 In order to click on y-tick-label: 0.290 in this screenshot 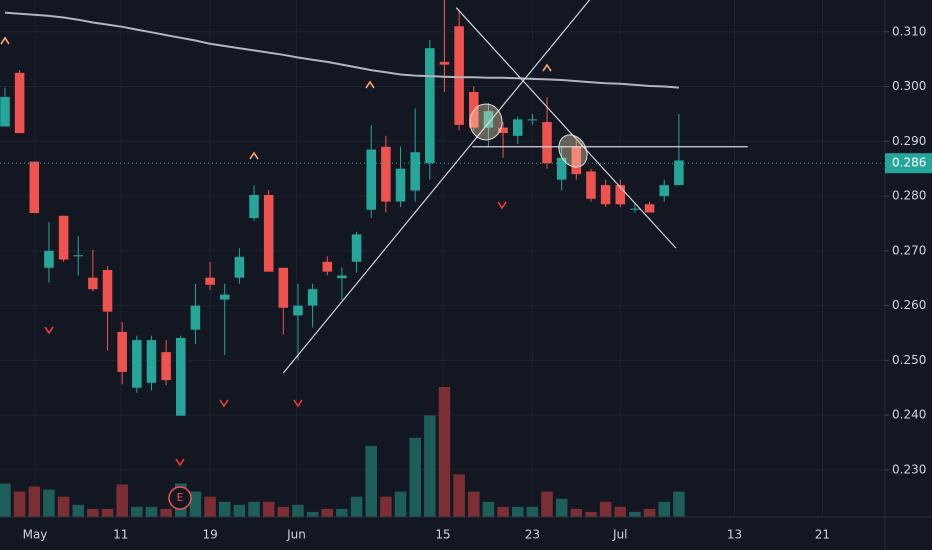, I will do `click(909, 141)`.